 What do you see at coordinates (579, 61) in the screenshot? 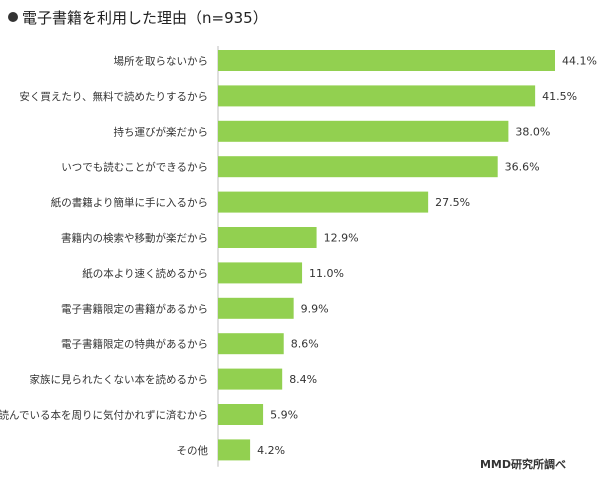
I see `value-label: 44.1%` at bounding box center [579, 61].